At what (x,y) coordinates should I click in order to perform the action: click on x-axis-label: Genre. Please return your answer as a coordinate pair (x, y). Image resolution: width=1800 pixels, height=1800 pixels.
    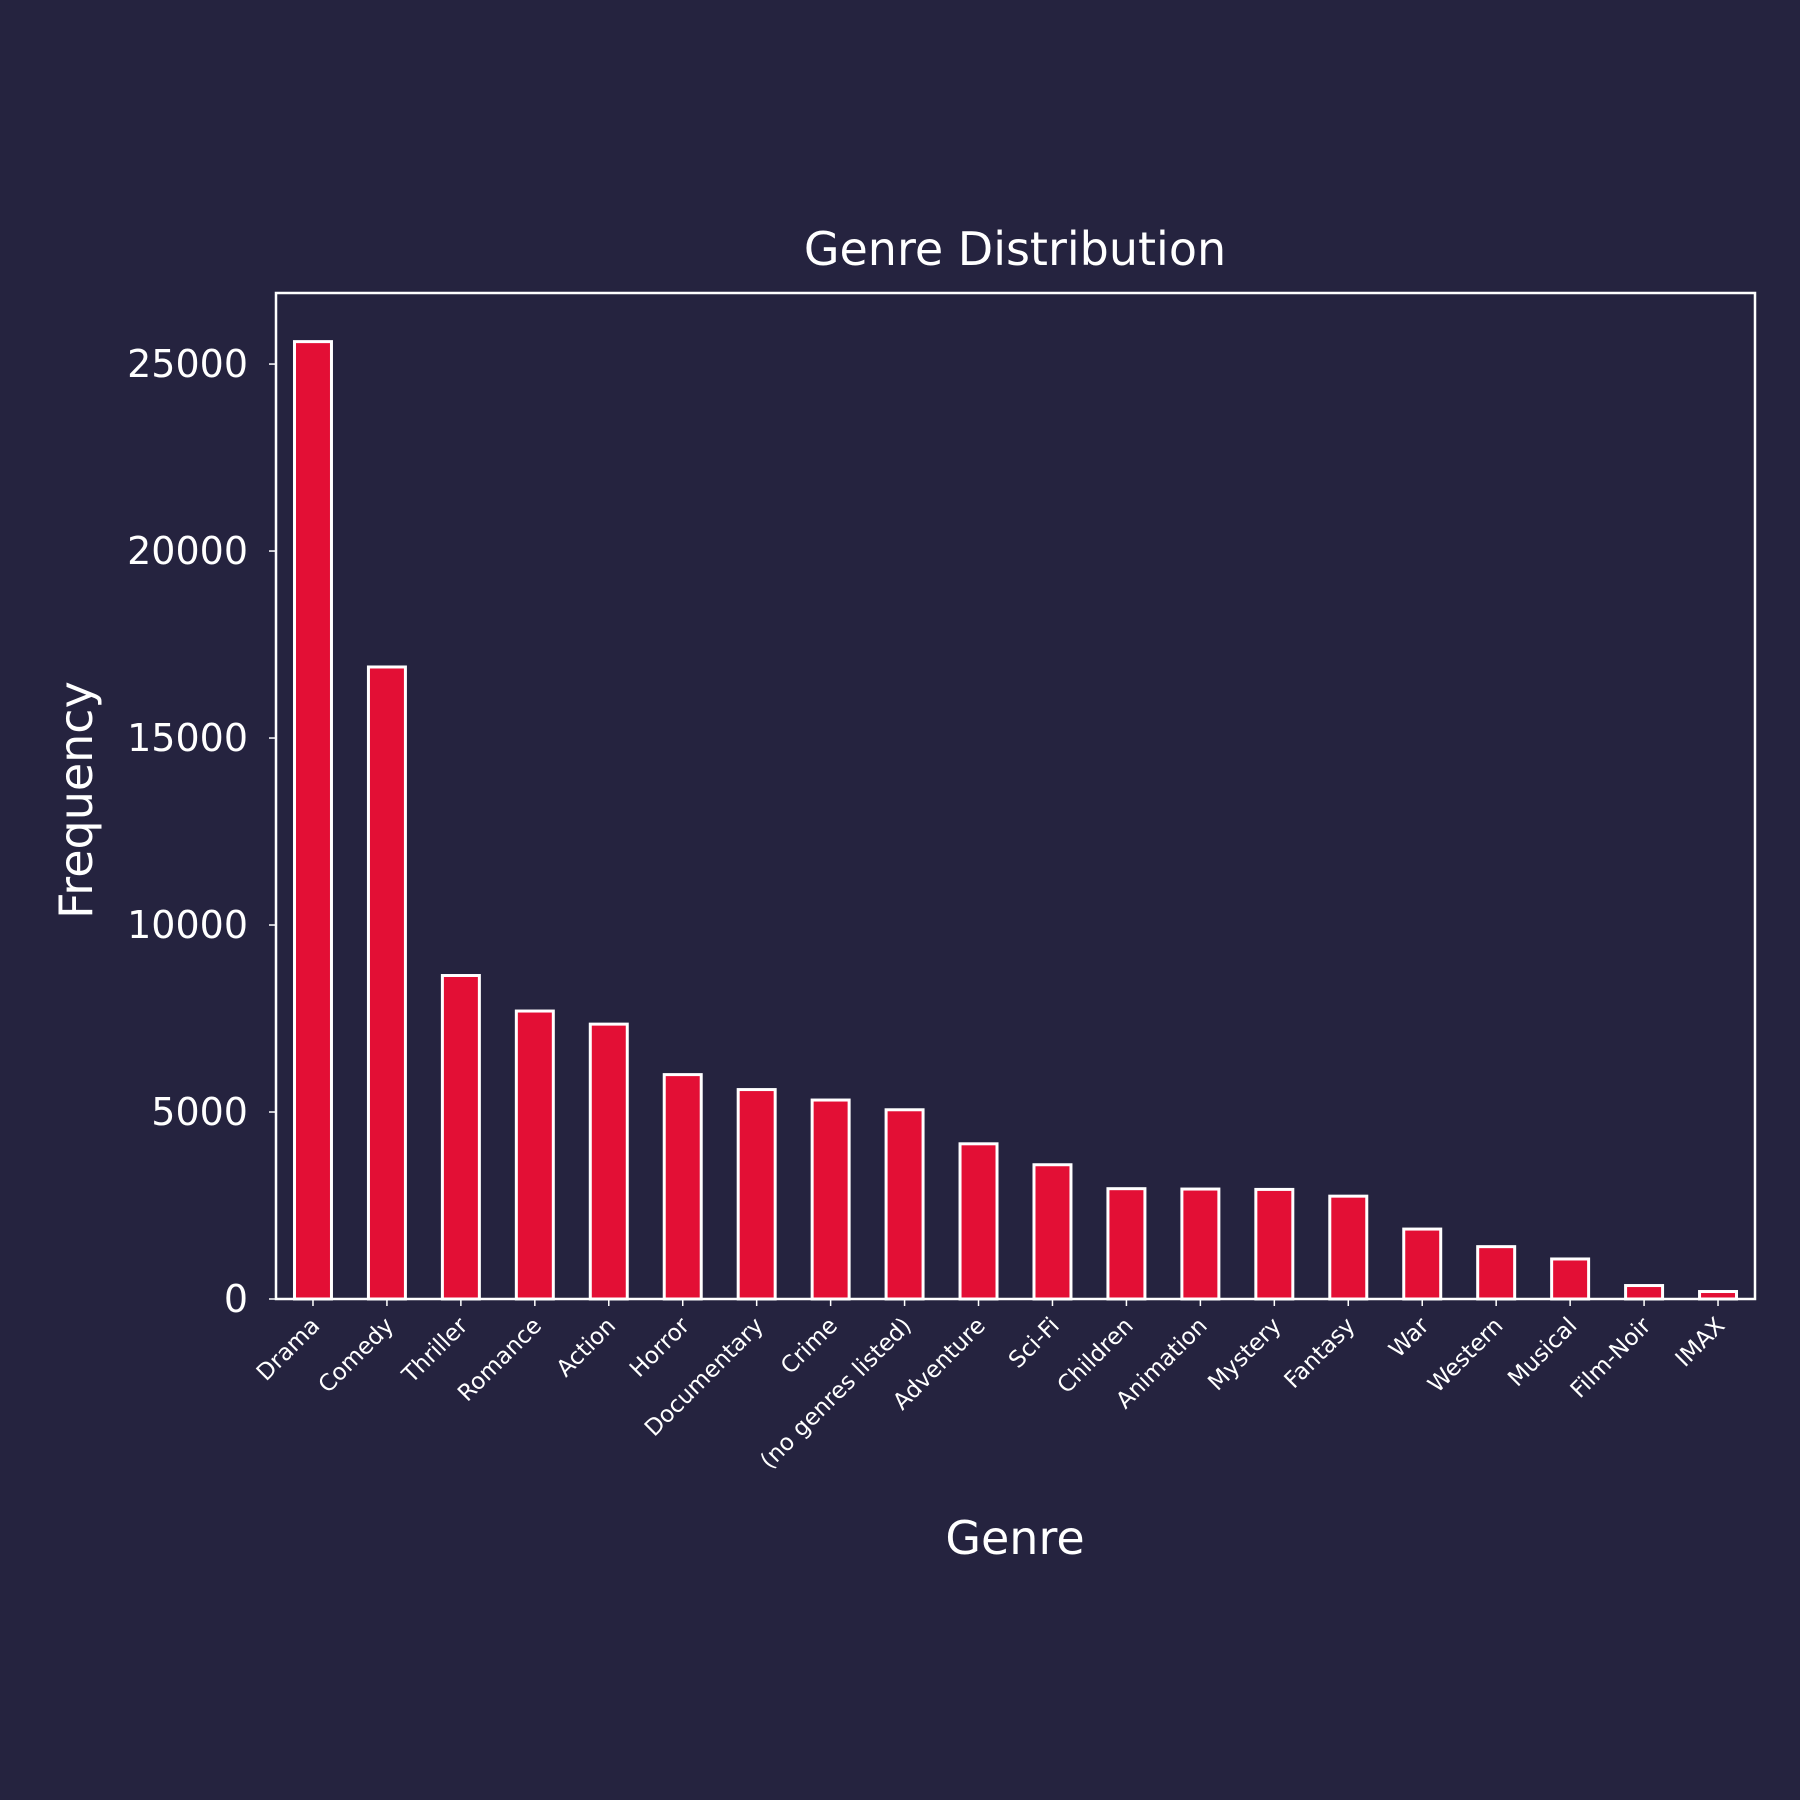
    Looking at the image, I should click on (1014, 1538).